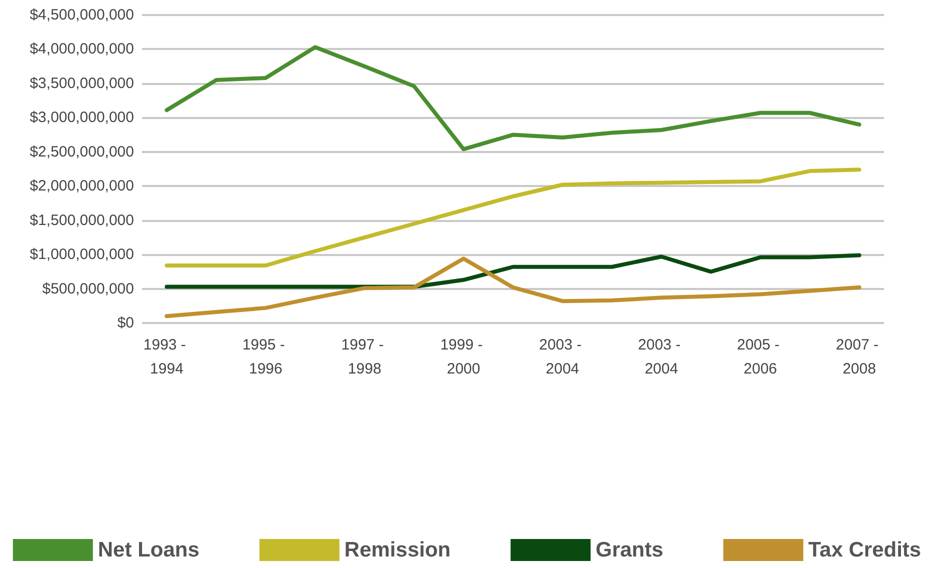  Describe the element at coordinates (82, 255) in the screenshot. I see `y-tick-label: $1,000,000,000` at that location.